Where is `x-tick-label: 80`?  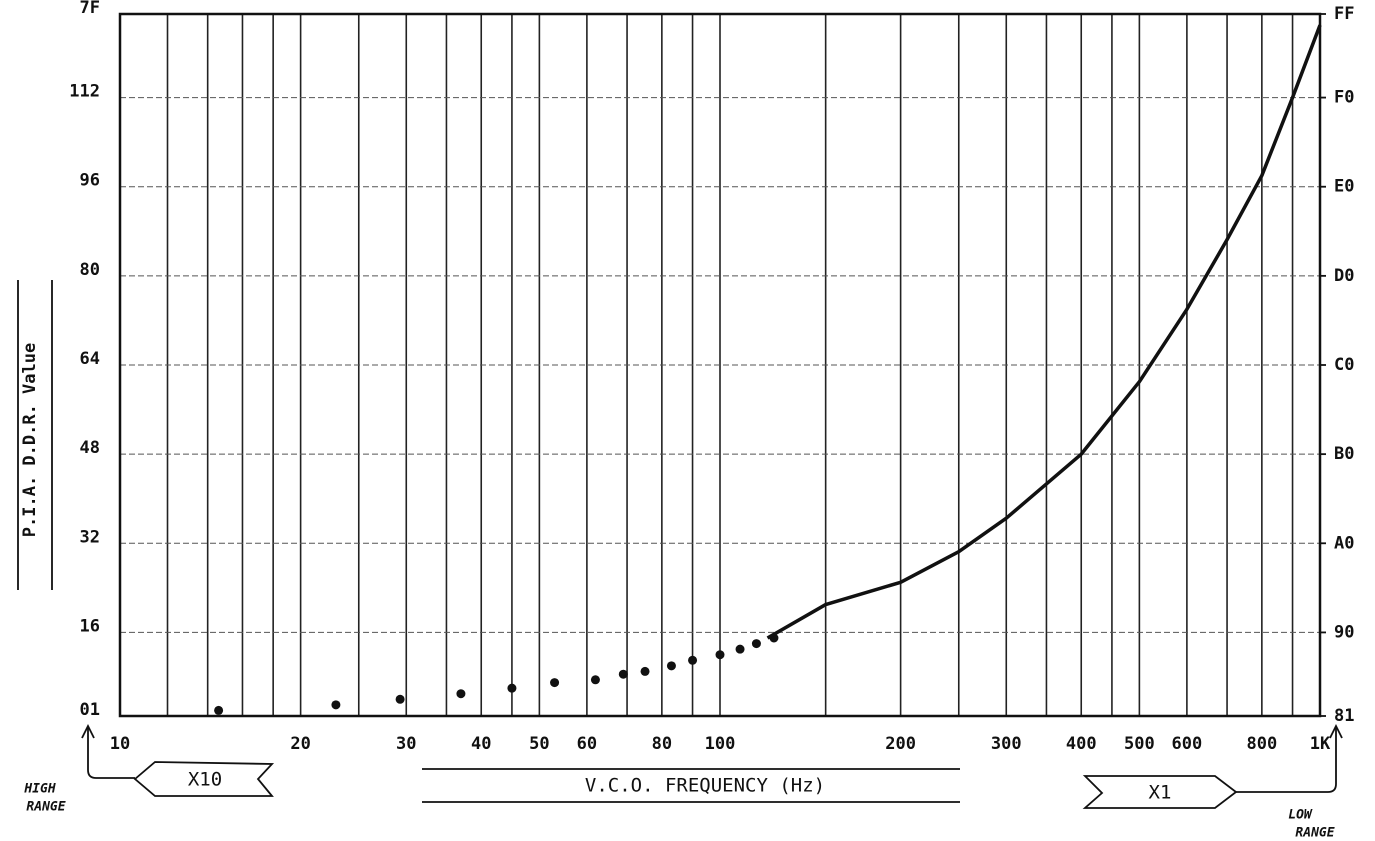
x-tick-label: 80 is located at coordinates (662, 744).